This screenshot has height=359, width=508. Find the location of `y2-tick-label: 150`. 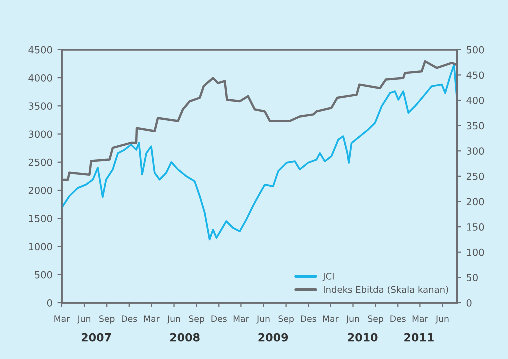

y2-tick-label: 150 is located at coordinates (475, 227).